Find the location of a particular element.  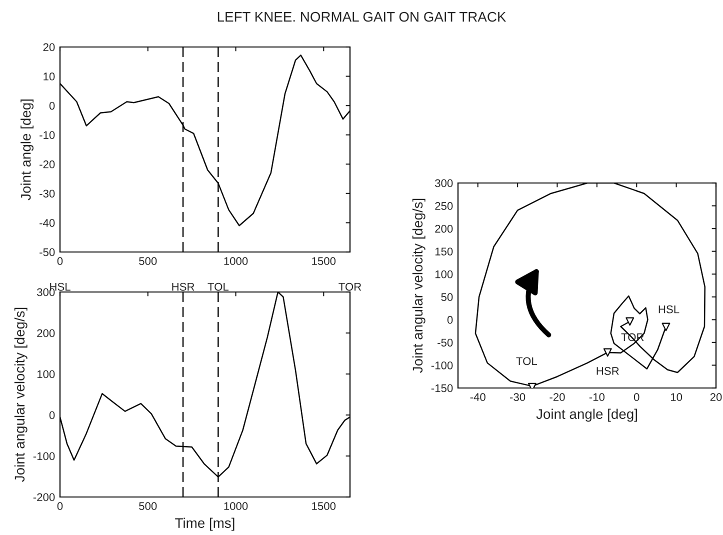

ref-line-label: HSR is located at coordinates (183, 286).